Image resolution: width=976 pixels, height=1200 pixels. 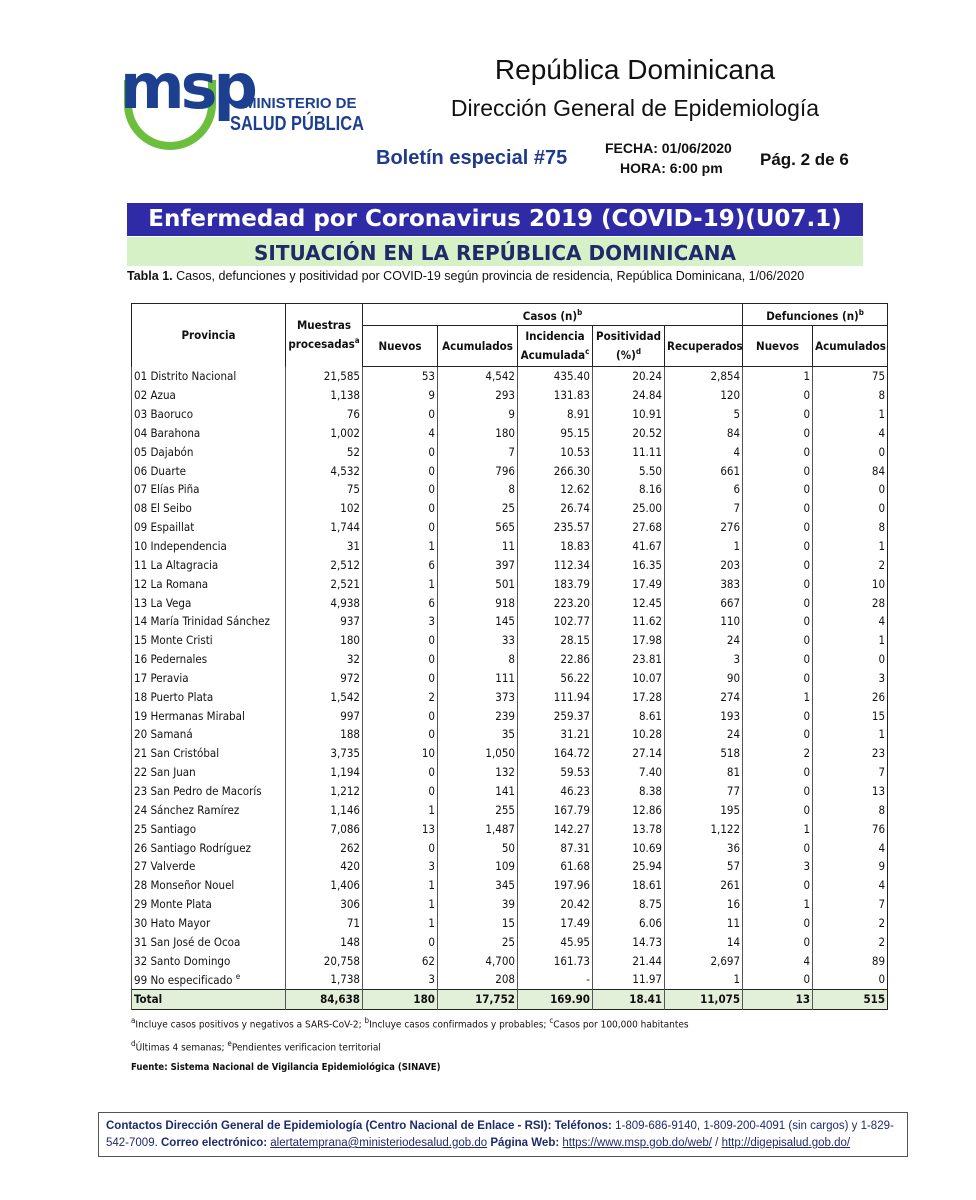 I want to click on table-cell: 167.79, so click(x=555, y=810).